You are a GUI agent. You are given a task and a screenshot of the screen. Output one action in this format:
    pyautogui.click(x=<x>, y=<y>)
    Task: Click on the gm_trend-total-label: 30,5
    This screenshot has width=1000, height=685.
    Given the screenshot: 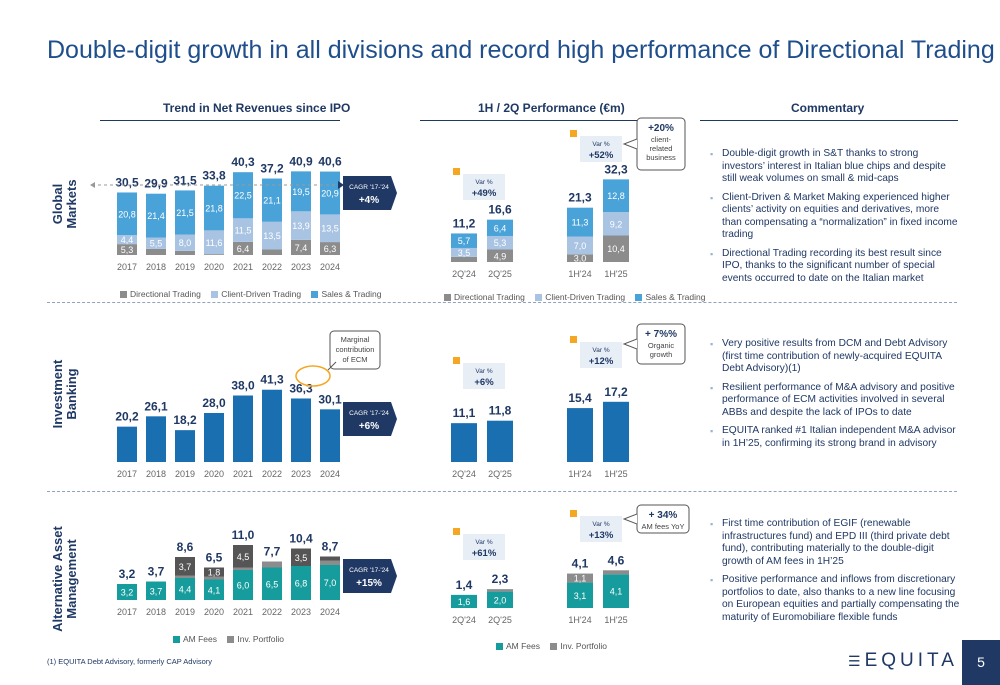 What is the action you would take?
    pyautogui.click(x=127, y=182)
    